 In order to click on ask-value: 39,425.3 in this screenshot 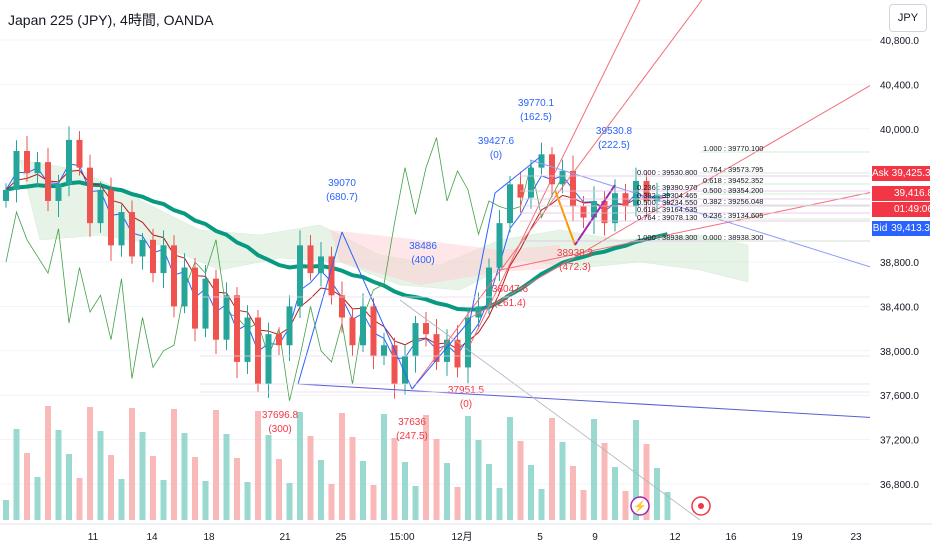, I will do `click(911, 173)`.